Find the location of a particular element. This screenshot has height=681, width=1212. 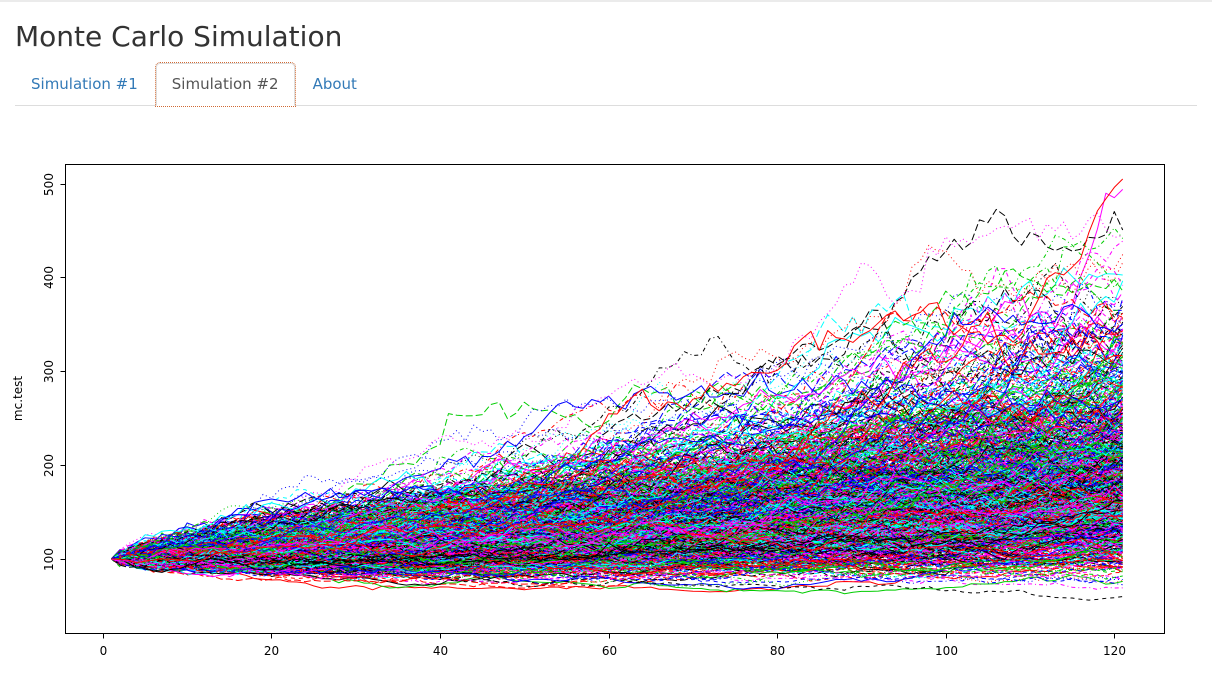

tab-about: About is located at coordinates (335, 84).